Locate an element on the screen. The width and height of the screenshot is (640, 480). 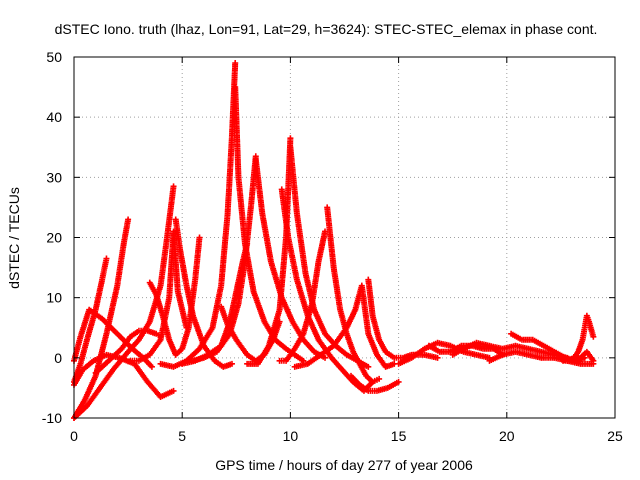
x-tick-label: 20 is located at coordinates (507, 436).